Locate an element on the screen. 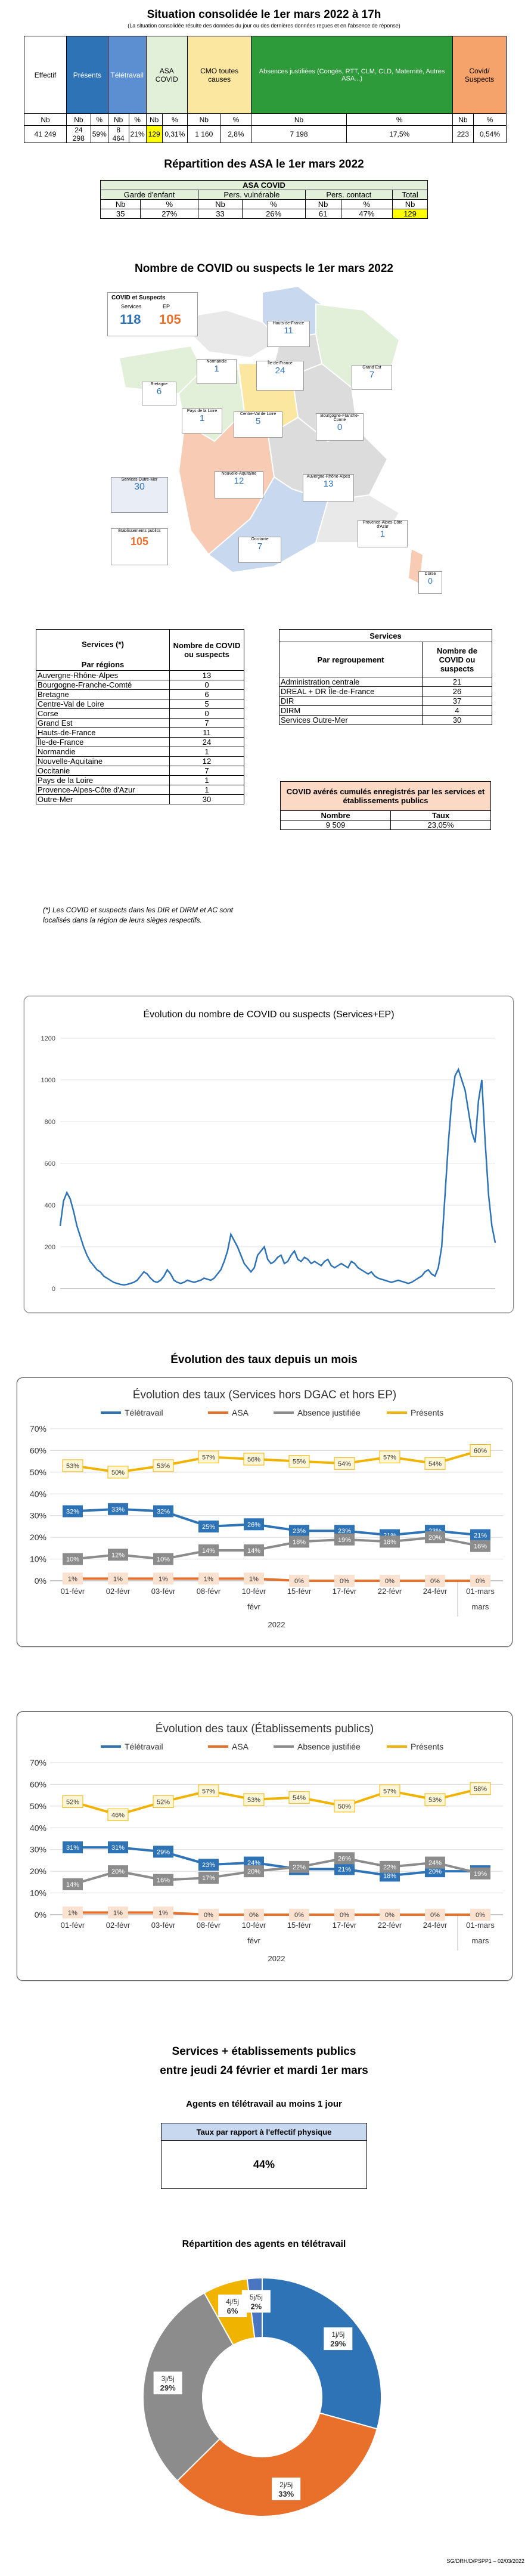 The width and height of the screenshot is (528, 2576). teletravail-rate: 44% is located at coordinates (264, 2164).